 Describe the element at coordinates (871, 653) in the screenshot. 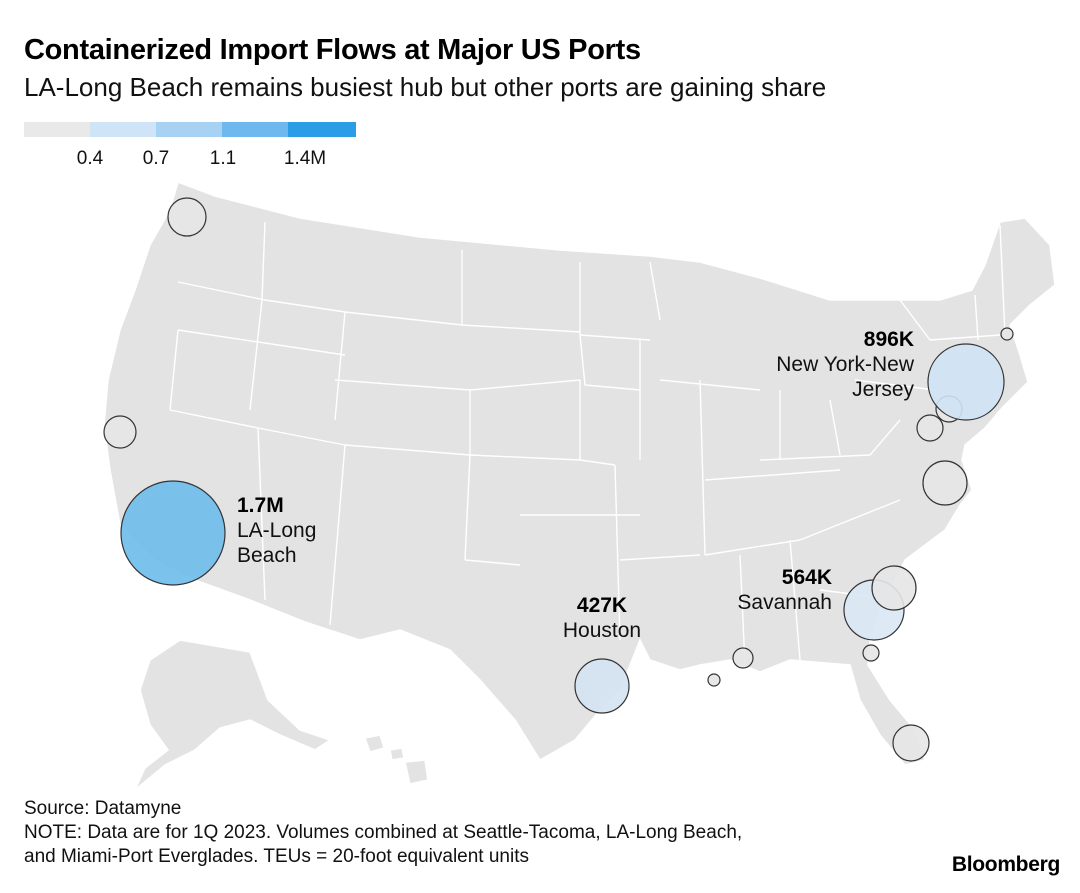

I see `port-bubble-jacksonville` at that location.